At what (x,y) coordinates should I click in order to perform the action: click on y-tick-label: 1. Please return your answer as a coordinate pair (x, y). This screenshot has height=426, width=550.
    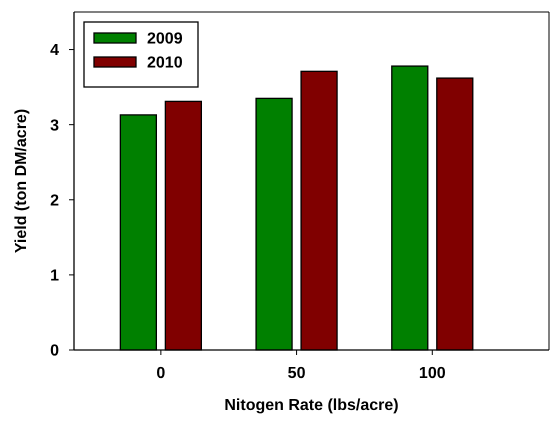
    Looking at the image, I should click on (55, 275).